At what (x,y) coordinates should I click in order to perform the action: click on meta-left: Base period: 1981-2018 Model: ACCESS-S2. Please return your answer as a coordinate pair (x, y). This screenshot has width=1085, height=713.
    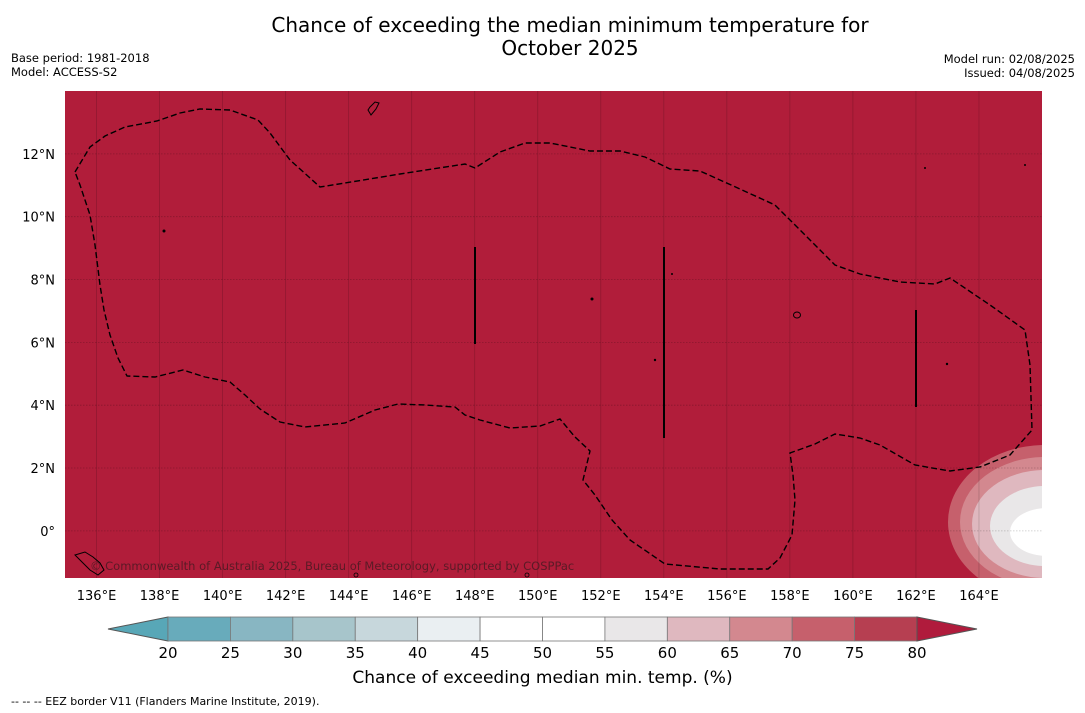
    Looking at the image, I should click on (80, 65).